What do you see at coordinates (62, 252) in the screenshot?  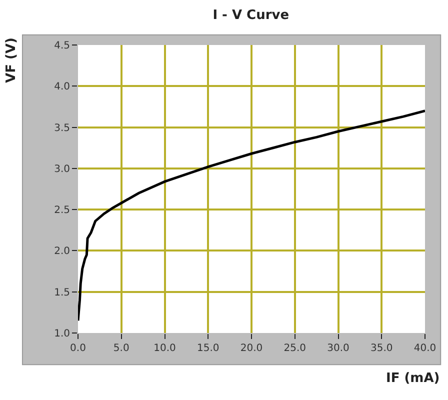 I see `y-tick-label: 2.0` at bounding box center [62, 252].